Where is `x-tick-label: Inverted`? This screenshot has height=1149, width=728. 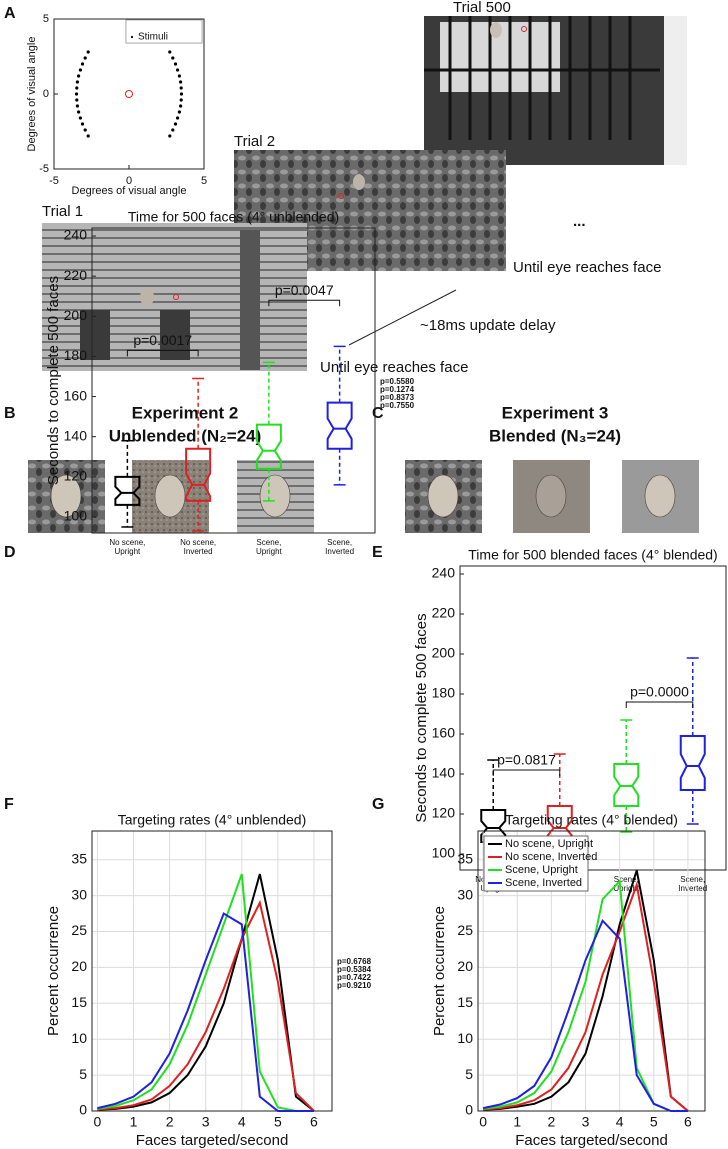
x-tick-label: Inverted is located at coordinates (692, 888).